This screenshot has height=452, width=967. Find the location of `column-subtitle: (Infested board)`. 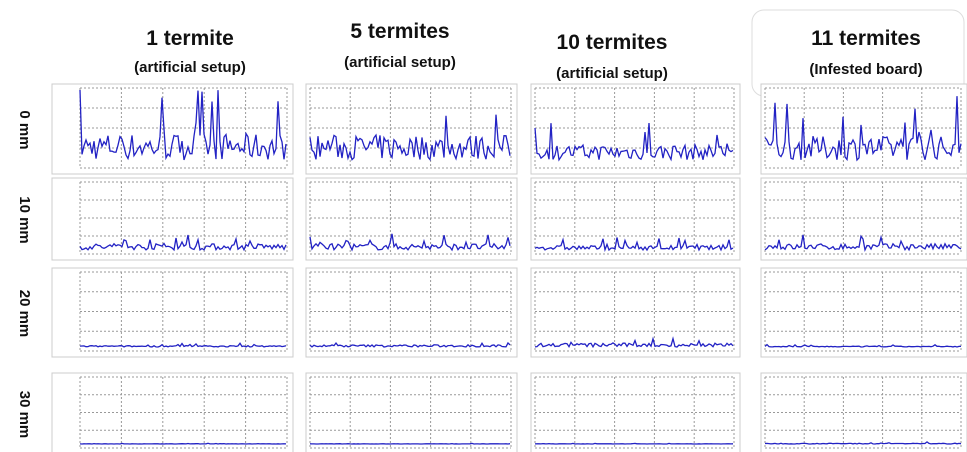

column-subtitle: (Infested board) is located at coordinates (865, 69).